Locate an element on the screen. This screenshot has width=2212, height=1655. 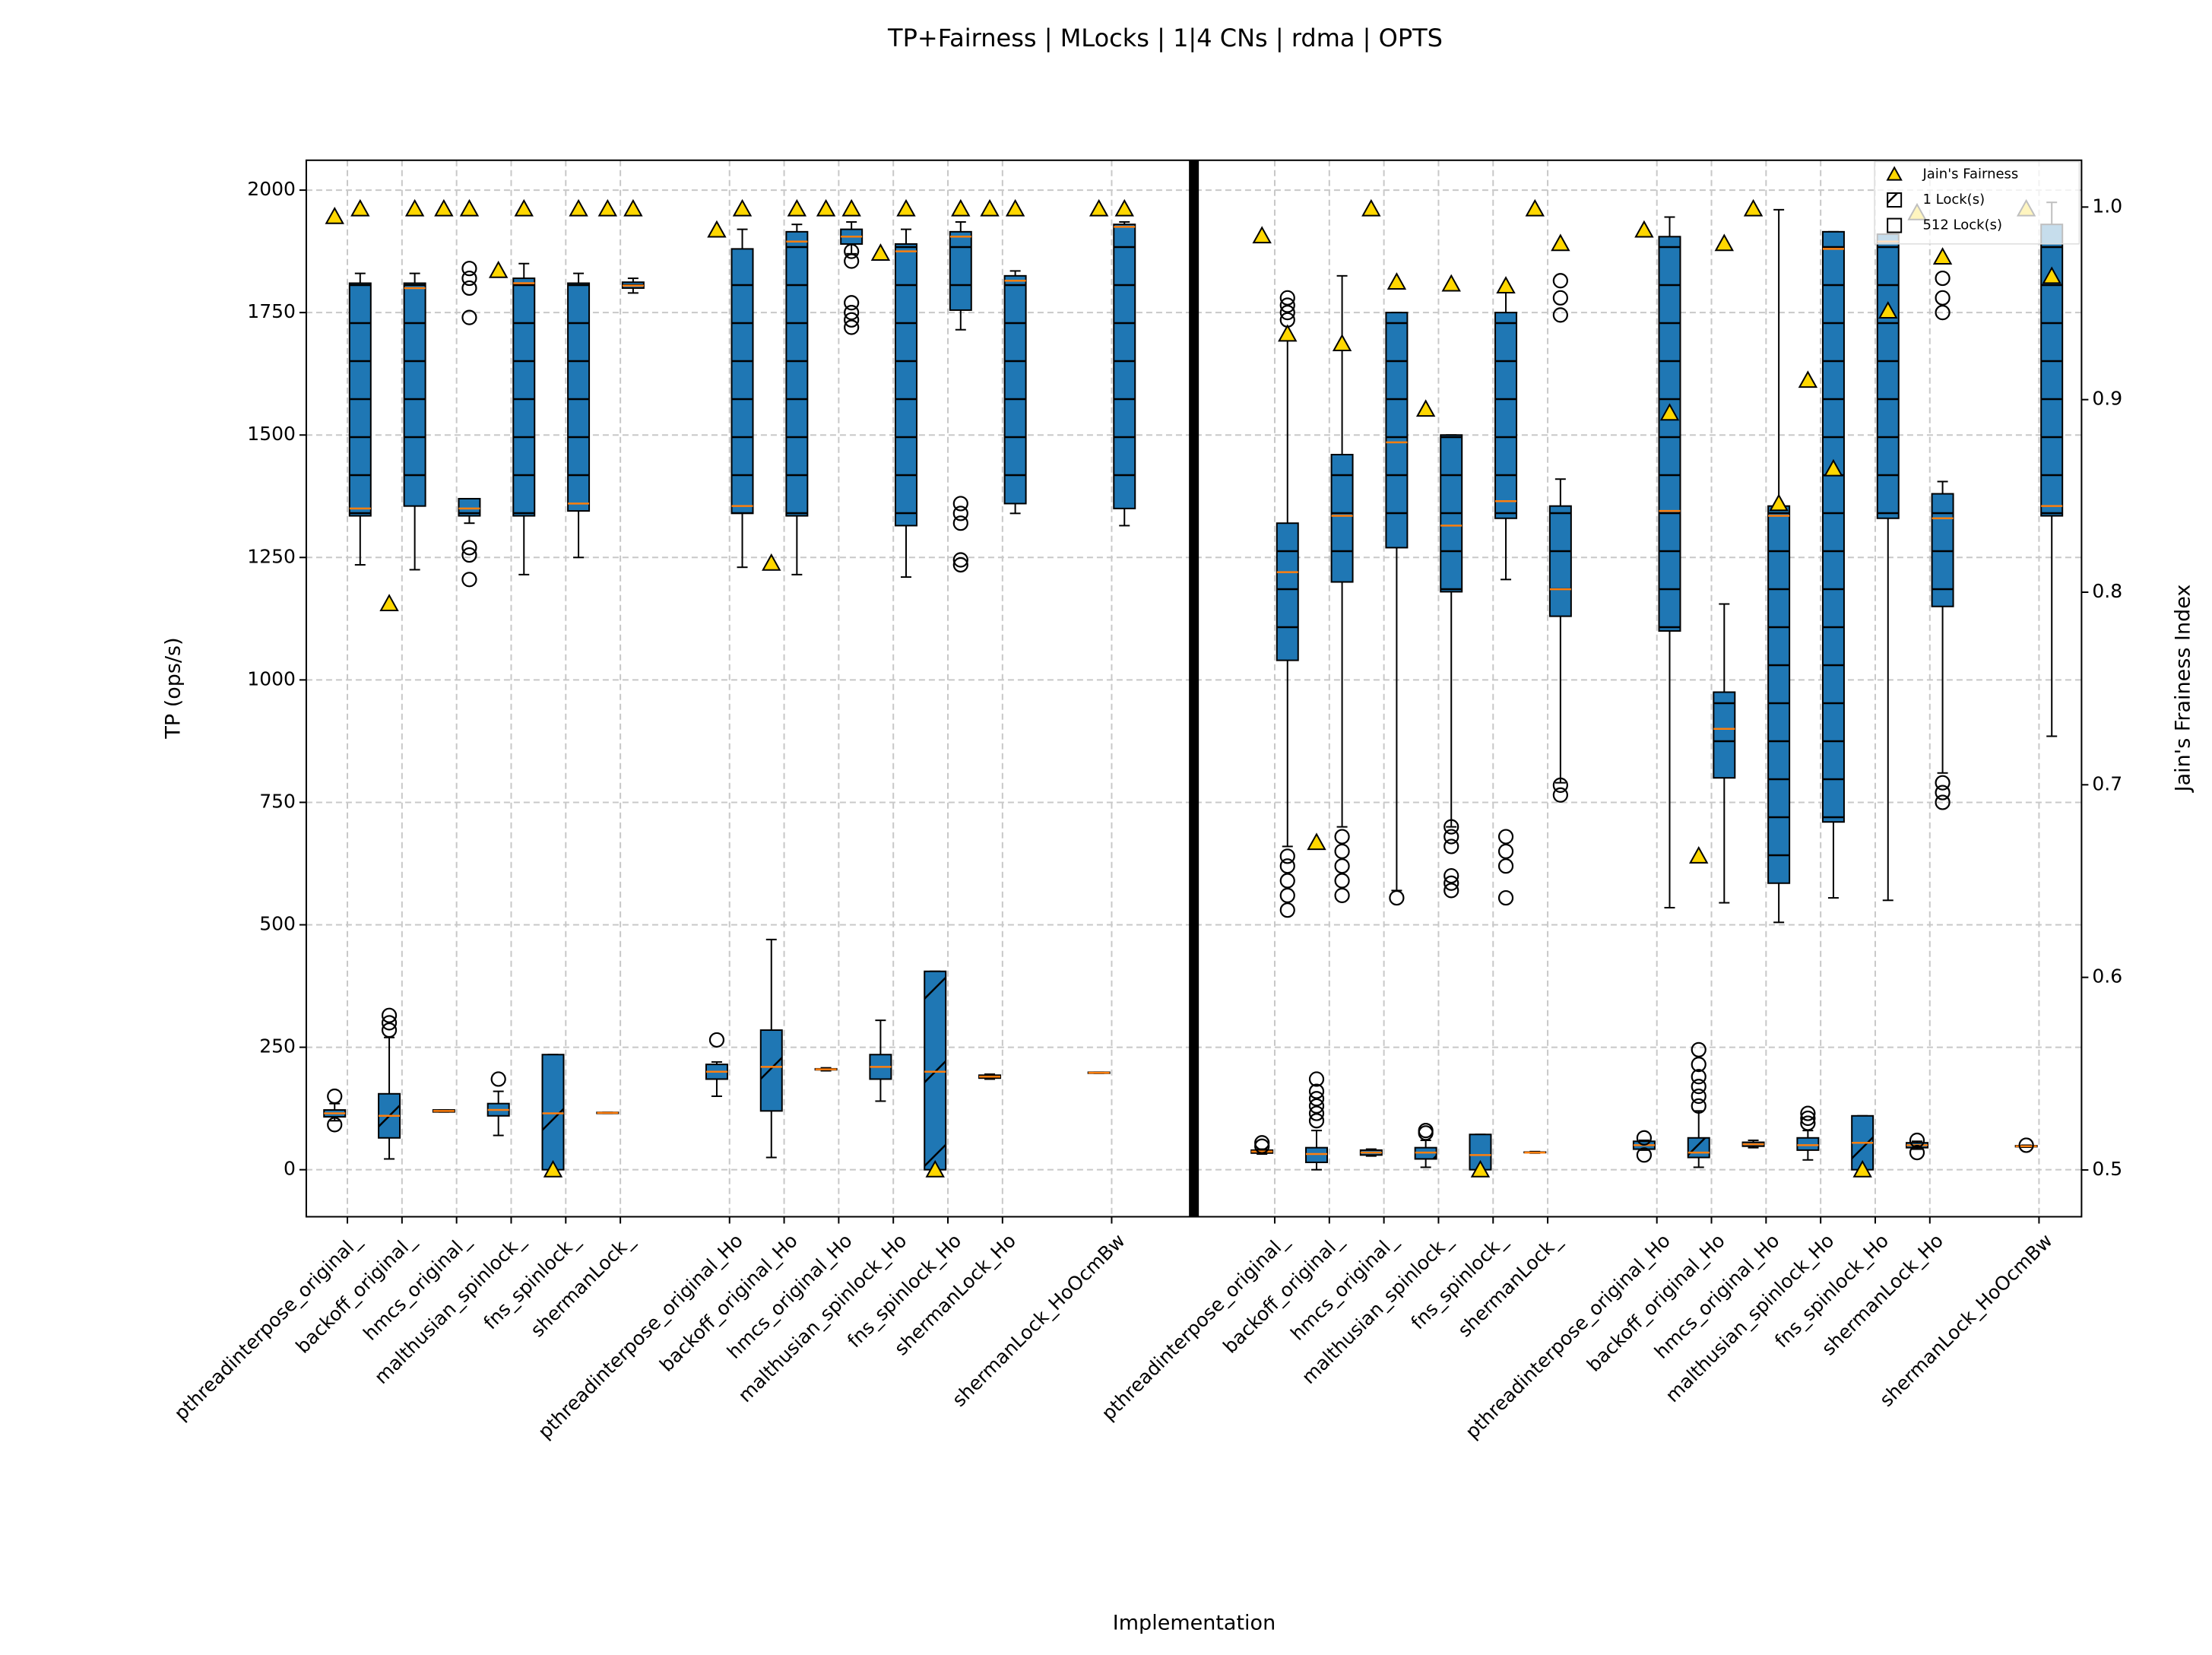
y2-axis-label: Jain's Frainess Index is located at coordinates (2183, 689).